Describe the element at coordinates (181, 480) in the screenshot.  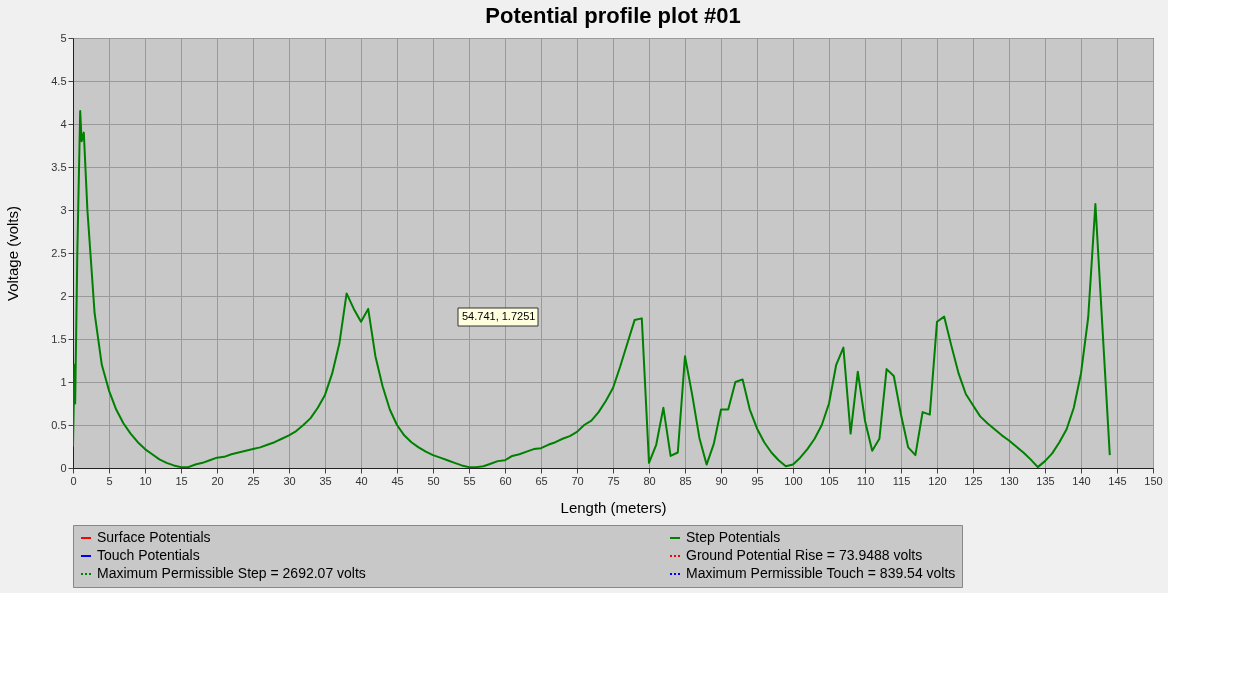
I see `x-tick-label: 15` at that location.